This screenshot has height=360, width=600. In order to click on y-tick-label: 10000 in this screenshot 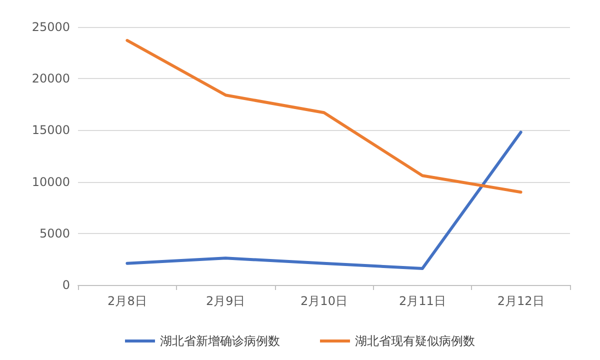, I will do `click(51, 181)`.